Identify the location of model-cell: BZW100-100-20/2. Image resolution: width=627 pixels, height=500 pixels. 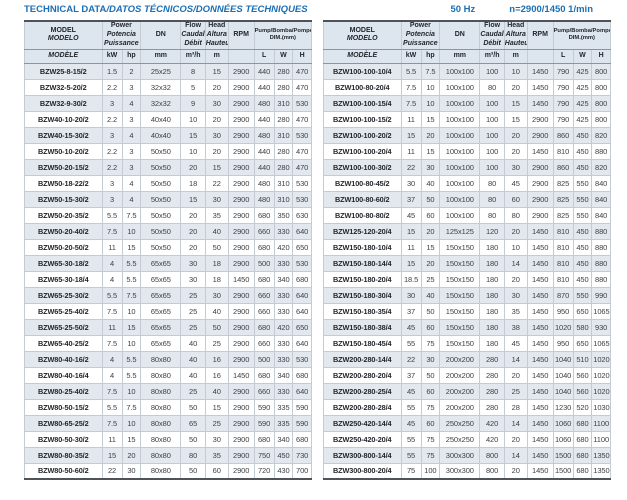
(362, 135).